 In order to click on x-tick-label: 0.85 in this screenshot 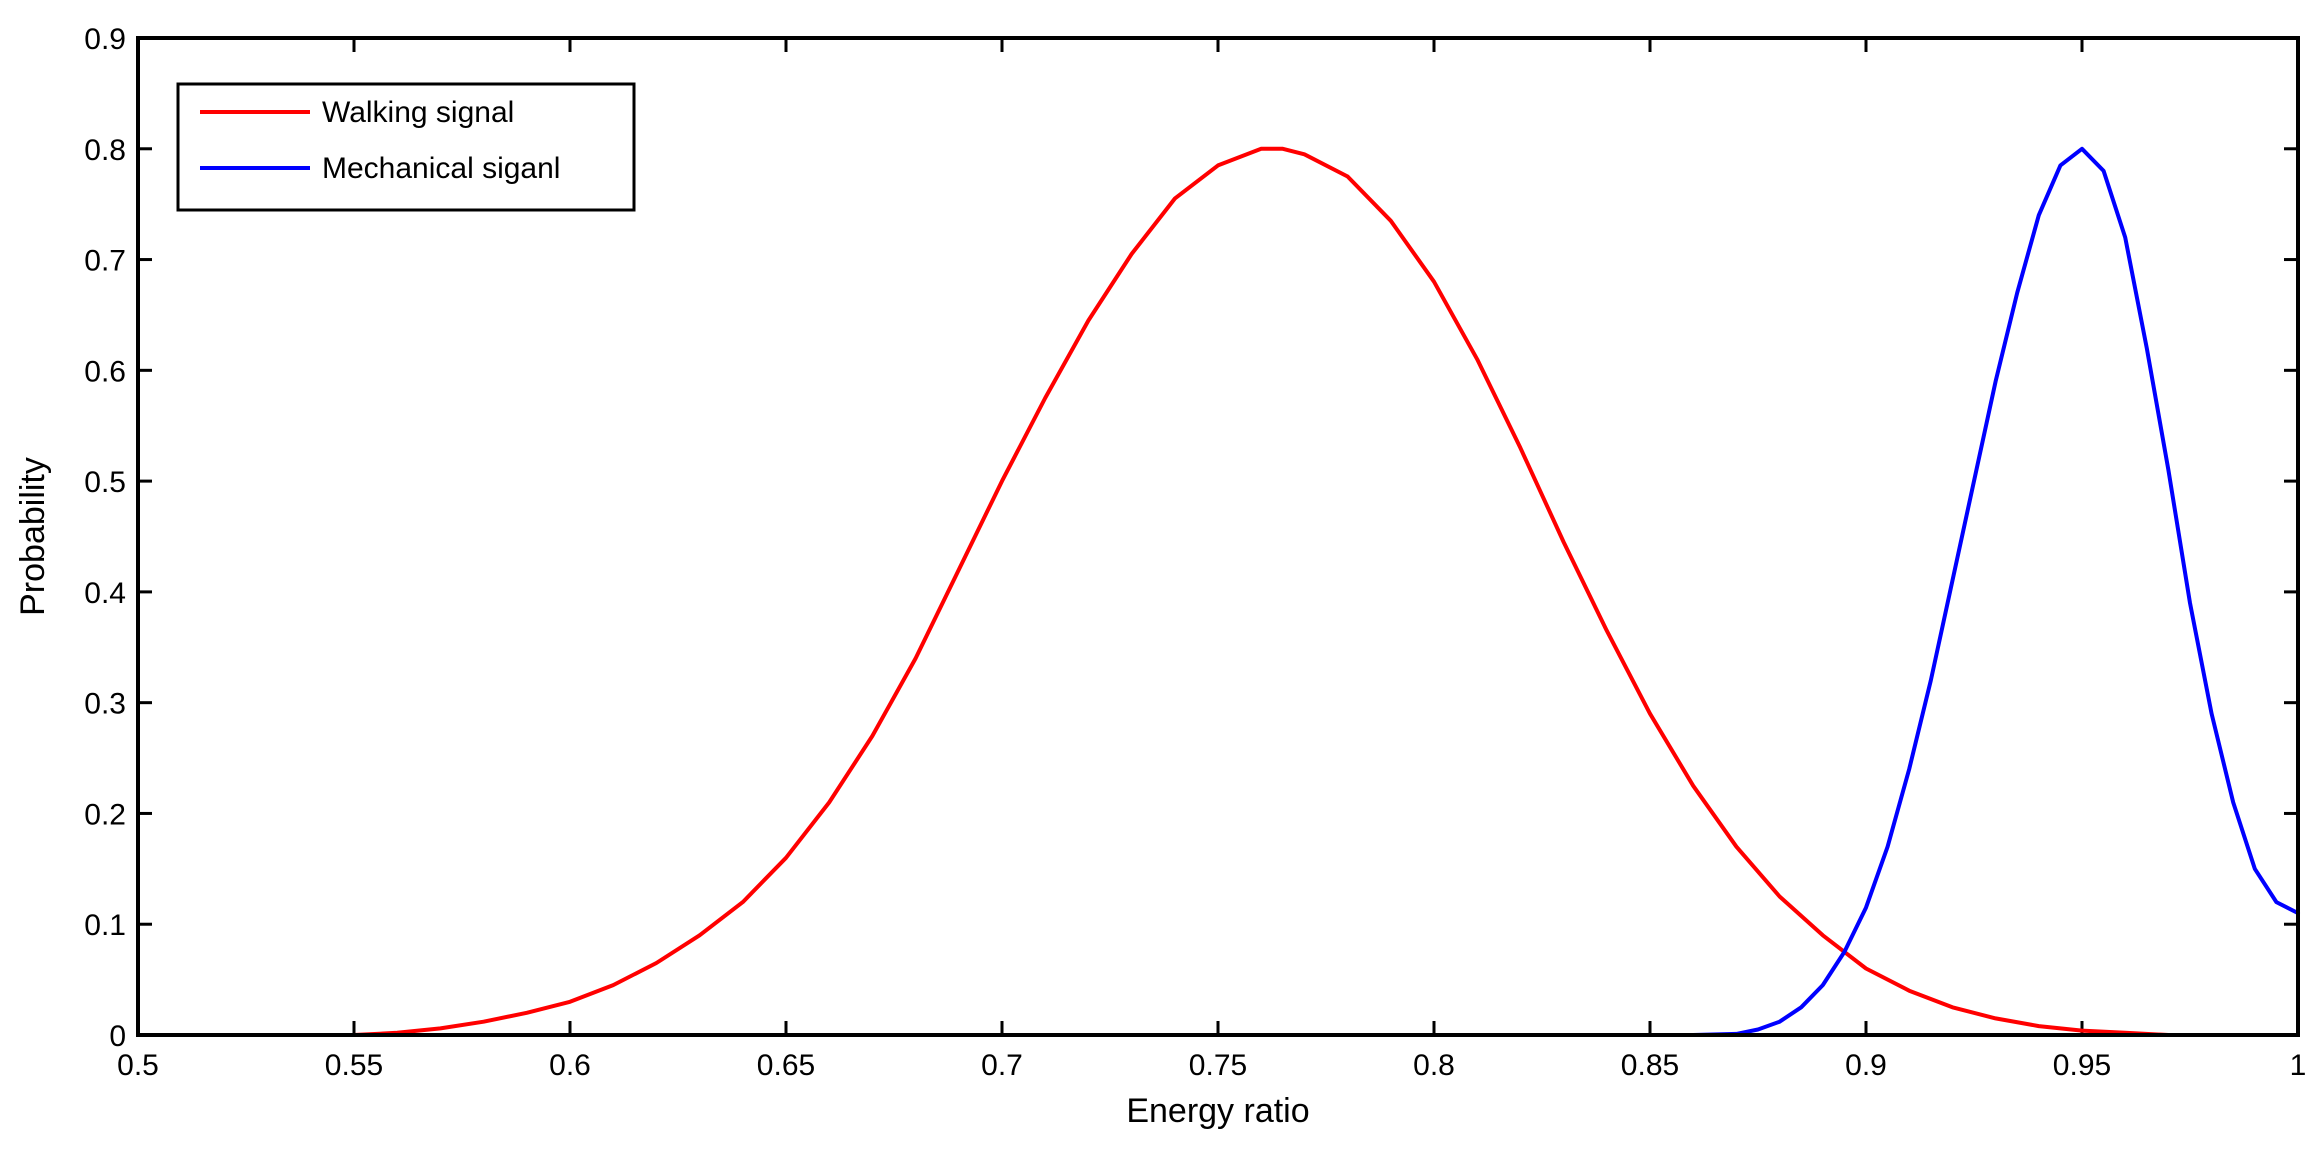, I will do `click(1650, 1065)`.